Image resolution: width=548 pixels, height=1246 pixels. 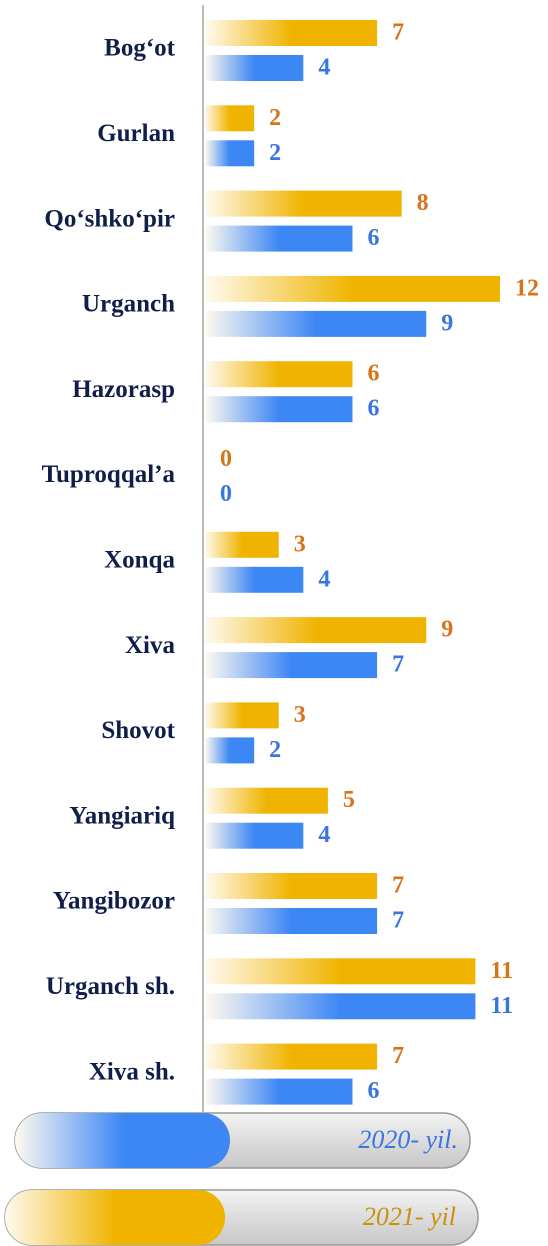 What do you see at coordinates (114, 901) in the screenshot?
I see `category-label: Yangibozor` at bounding box center [114, 901].